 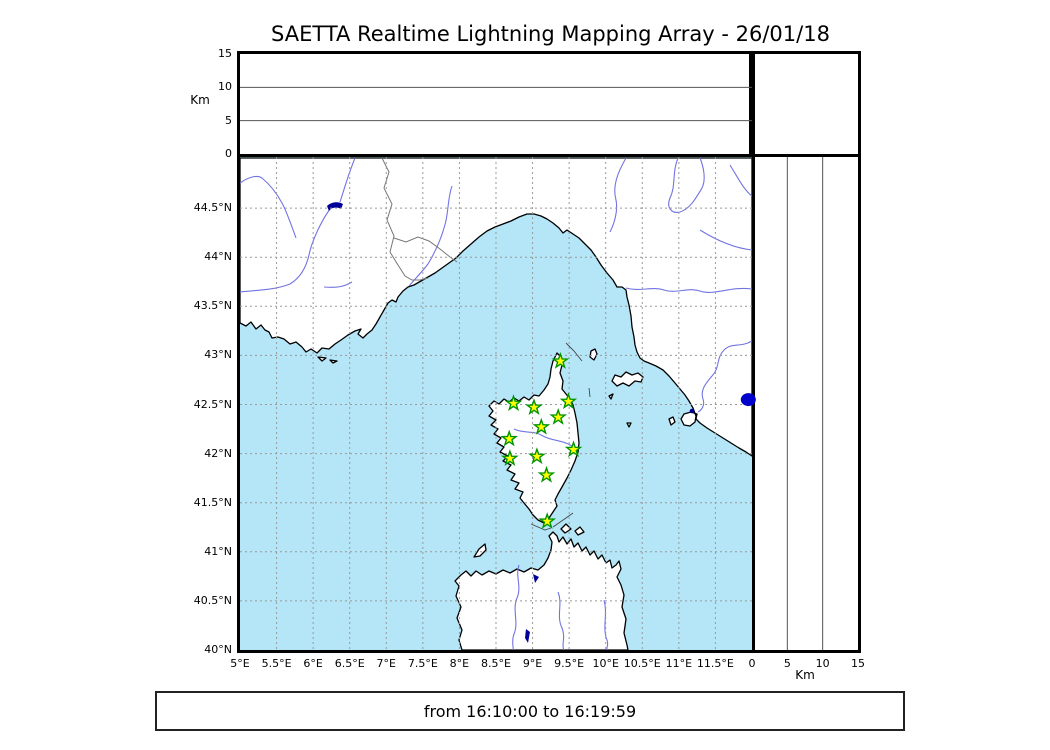 I want to click on lat-tick-label: 41°N, so click(x=218, y=551).